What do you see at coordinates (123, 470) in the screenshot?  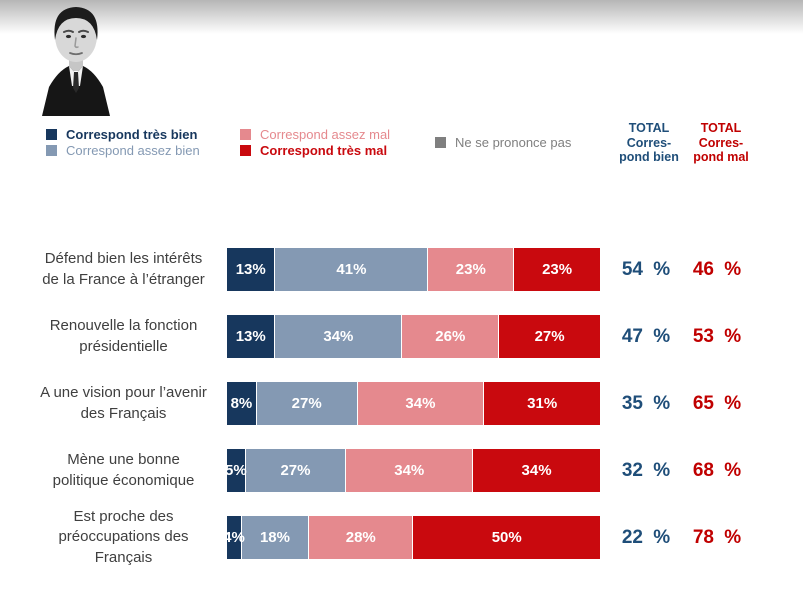 I see `category-label: Mène une bonne politique économique` at bounding box center [123, 470].